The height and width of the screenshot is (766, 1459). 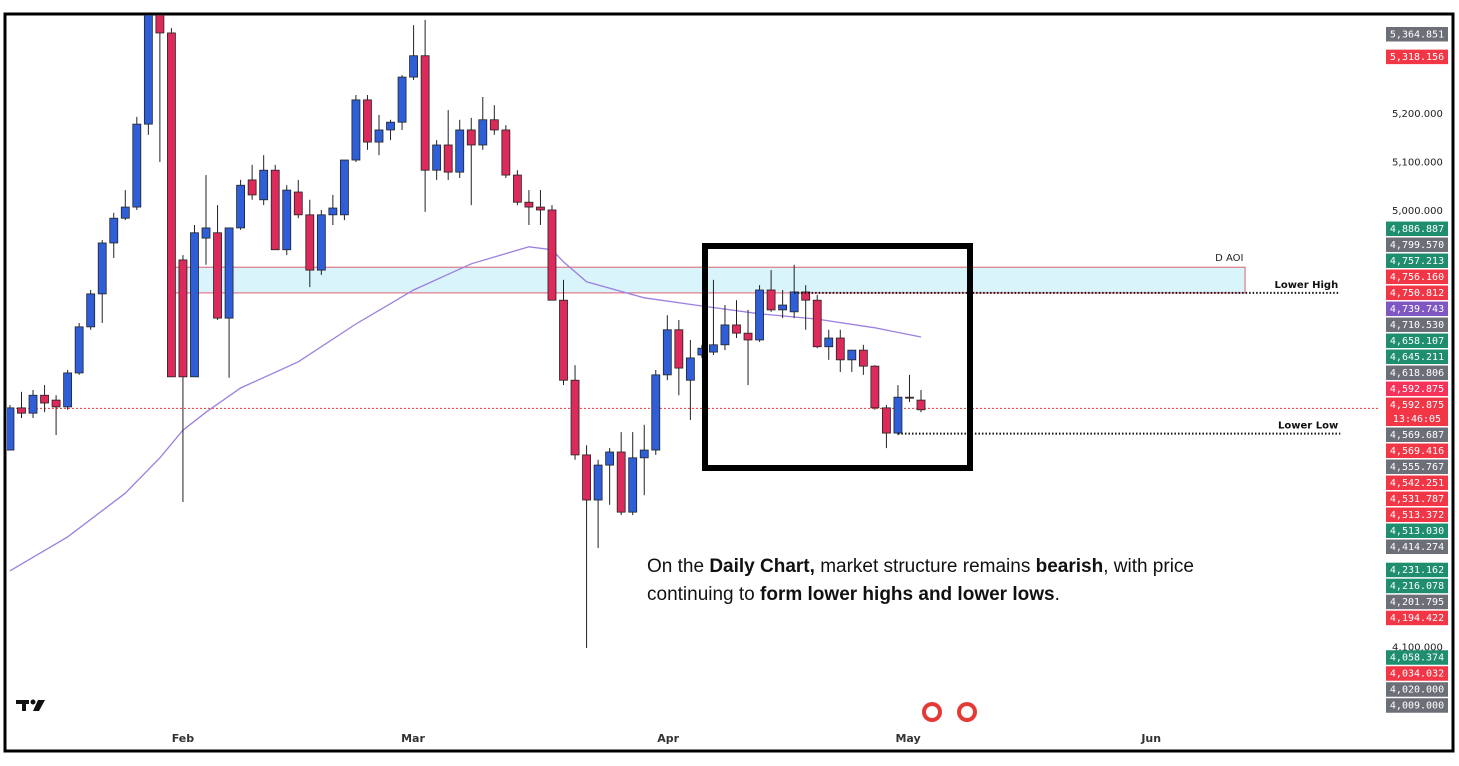 What do you see at coordinates (1148, 566) in the screenshot?
I see `annotation-segment: , with price` at bounding box center [1148, 566].